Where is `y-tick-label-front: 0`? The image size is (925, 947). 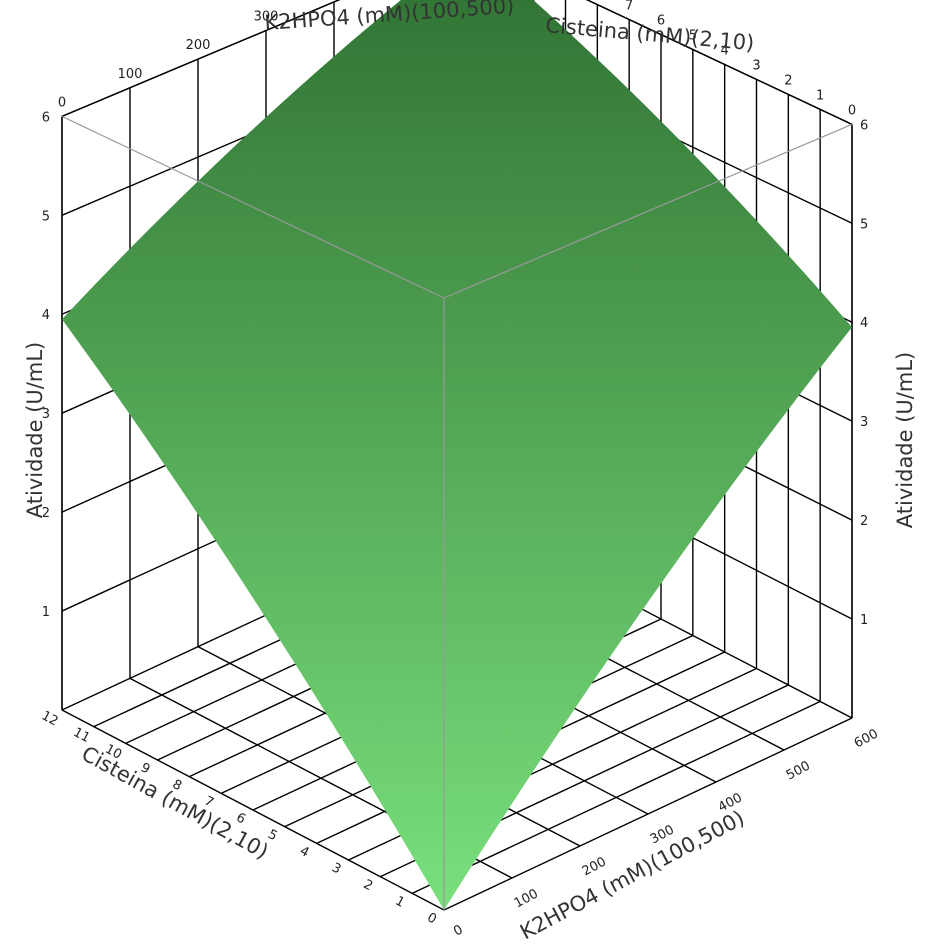 y-tick-label-front: 0 is located at coordinates (431, 918).